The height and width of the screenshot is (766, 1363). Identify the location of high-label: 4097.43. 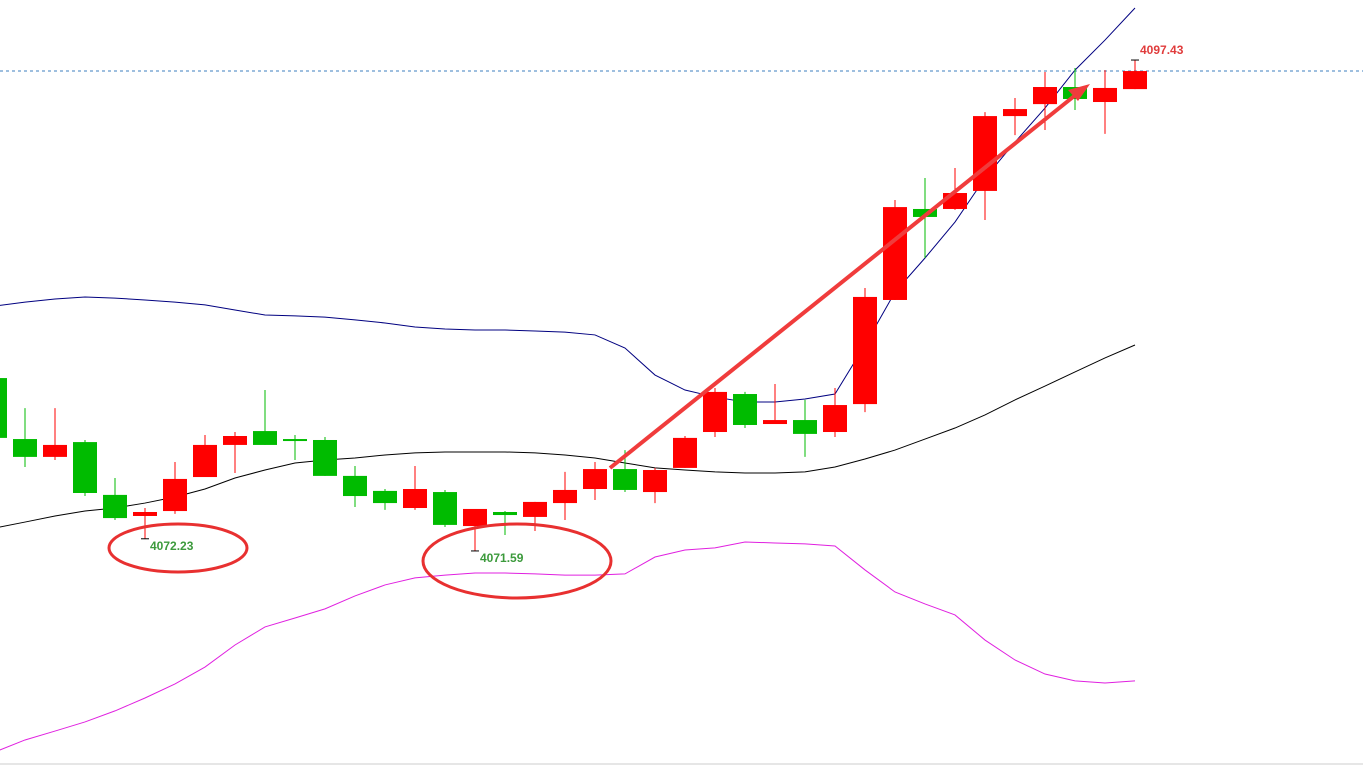
(1162, 50).